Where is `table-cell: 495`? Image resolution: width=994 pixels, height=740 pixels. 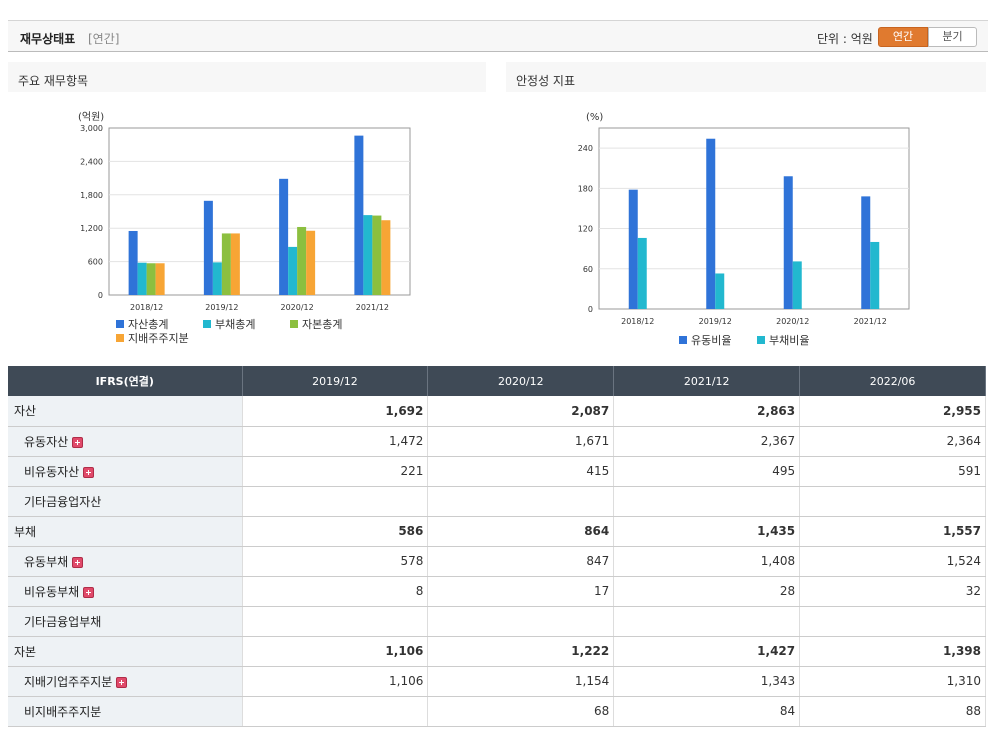 table-cell: 495 is located at coordinates (707, 471).